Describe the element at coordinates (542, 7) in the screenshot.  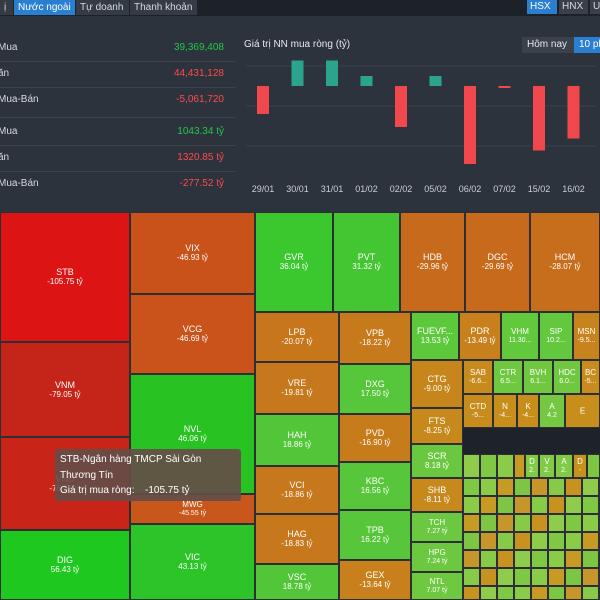
I see `exchange-hsx-button: HSX` at that location.